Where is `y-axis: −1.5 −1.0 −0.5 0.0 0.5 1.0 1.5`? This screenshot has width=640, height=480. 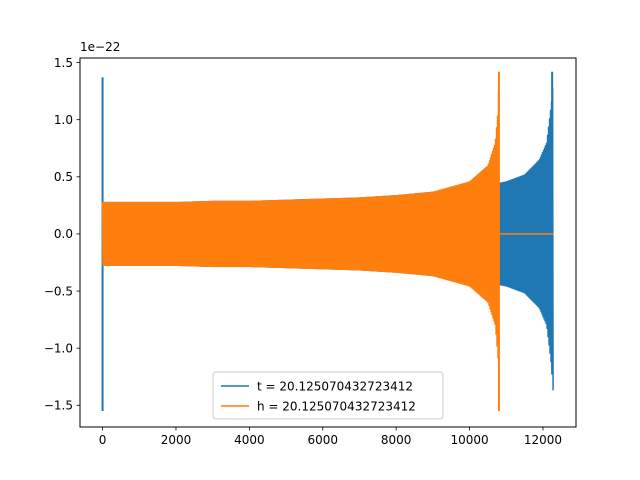
y-axis: −1.5 −1.0 −0.5 0.0 0.5 1.0 1.5 is located at coordinates (62, 234).